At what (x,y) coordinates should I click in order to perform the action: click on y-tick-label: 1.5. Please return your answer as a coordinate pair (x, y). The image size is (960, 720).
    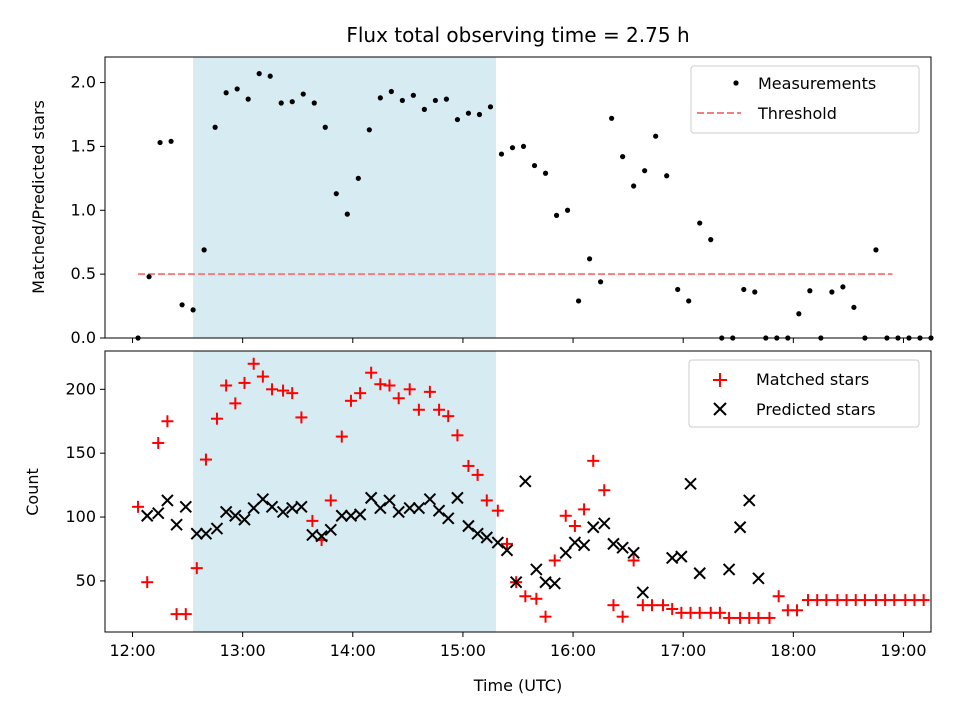
    Looking at the image, I should click on (83, 145).